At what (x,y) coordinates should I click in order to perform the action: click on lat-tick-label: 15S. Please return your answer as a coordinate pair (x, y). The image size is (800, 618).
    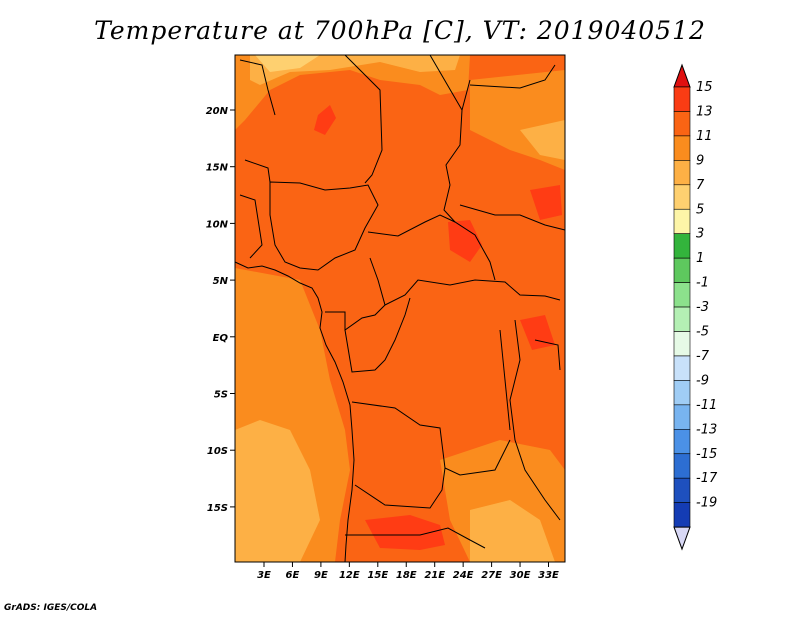
    Looking at the image, I should click on (217, 508).